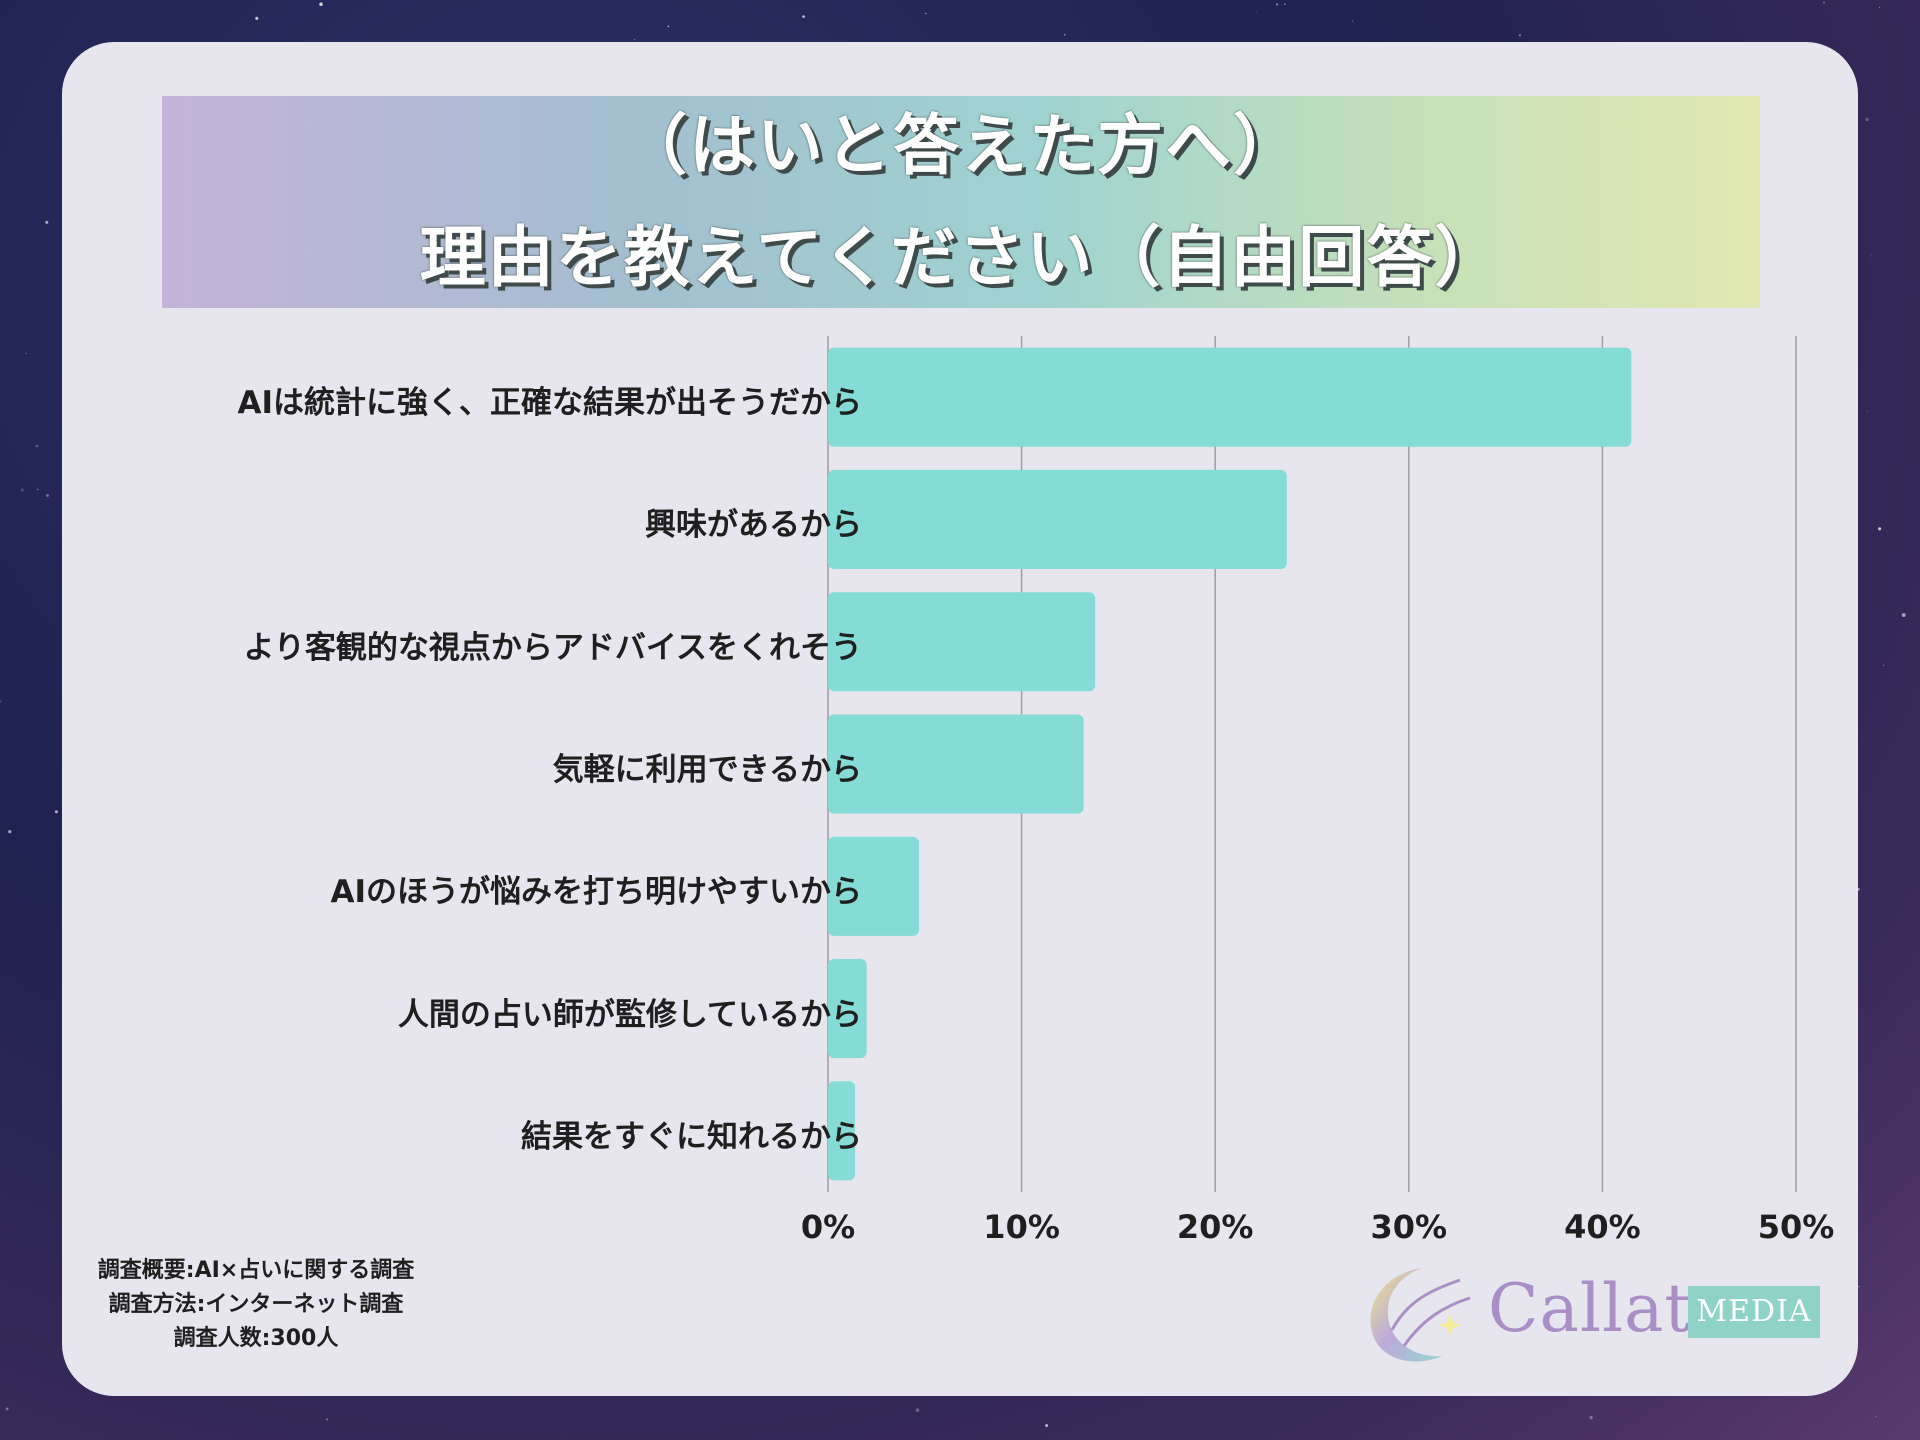  What do you see at coordinates (1021, 1227) in the screenshot?
I see `x-tick-label: 10%` at bounding box center [1021, 1227].